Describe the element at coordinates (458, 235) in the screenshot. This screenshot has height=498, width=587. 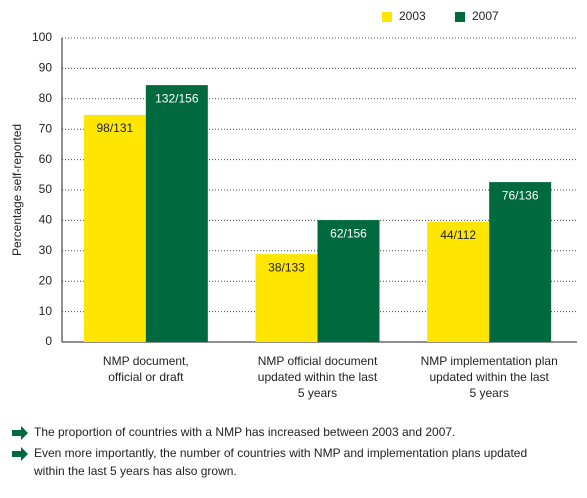
I see `bar-label: 44/112` at that location.